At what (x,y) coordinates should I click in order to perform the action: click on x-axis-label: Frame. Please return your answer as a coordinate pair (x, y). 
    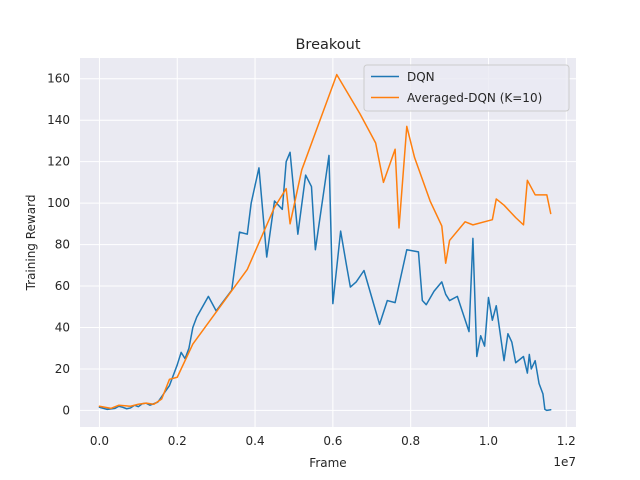
    Looking at the image, I should click on (327, 463).